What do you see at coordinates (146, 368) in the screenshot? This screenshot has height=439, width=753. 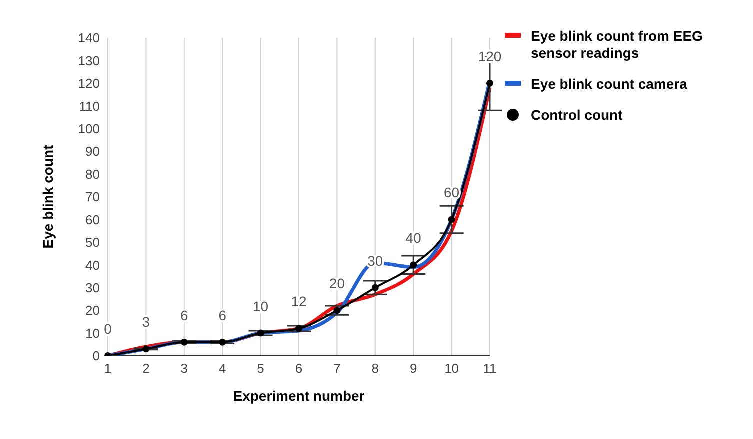 I see `x-tick-label: 2` at bounding box center [146, 368].